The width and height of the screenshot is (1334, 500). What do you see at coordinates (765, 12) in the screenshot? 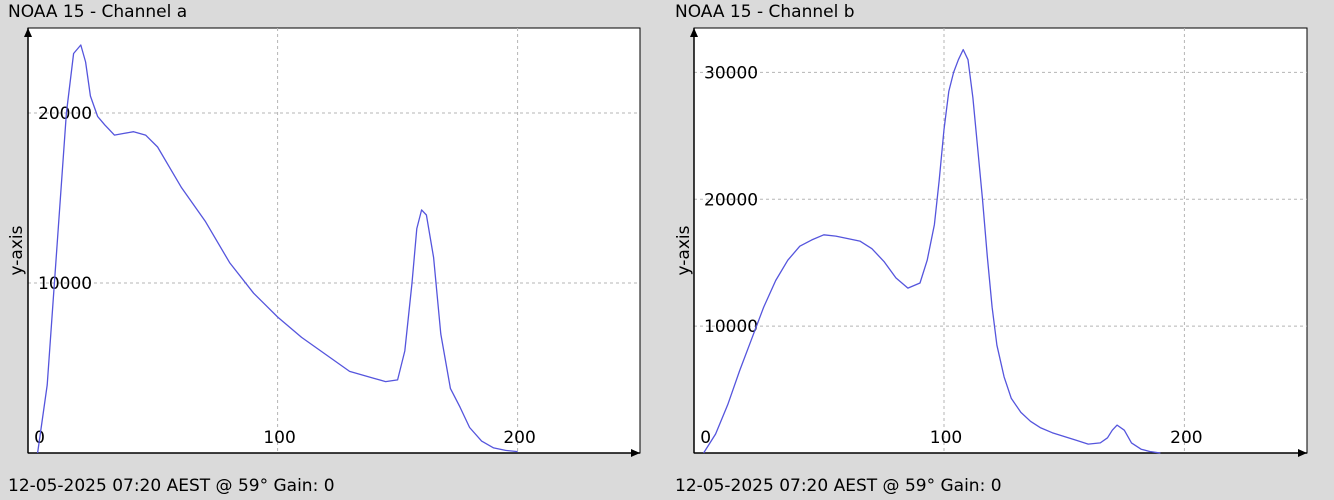
I see `chart-title: NOAA 15 - Channel b` at bounding box center [765, 12].